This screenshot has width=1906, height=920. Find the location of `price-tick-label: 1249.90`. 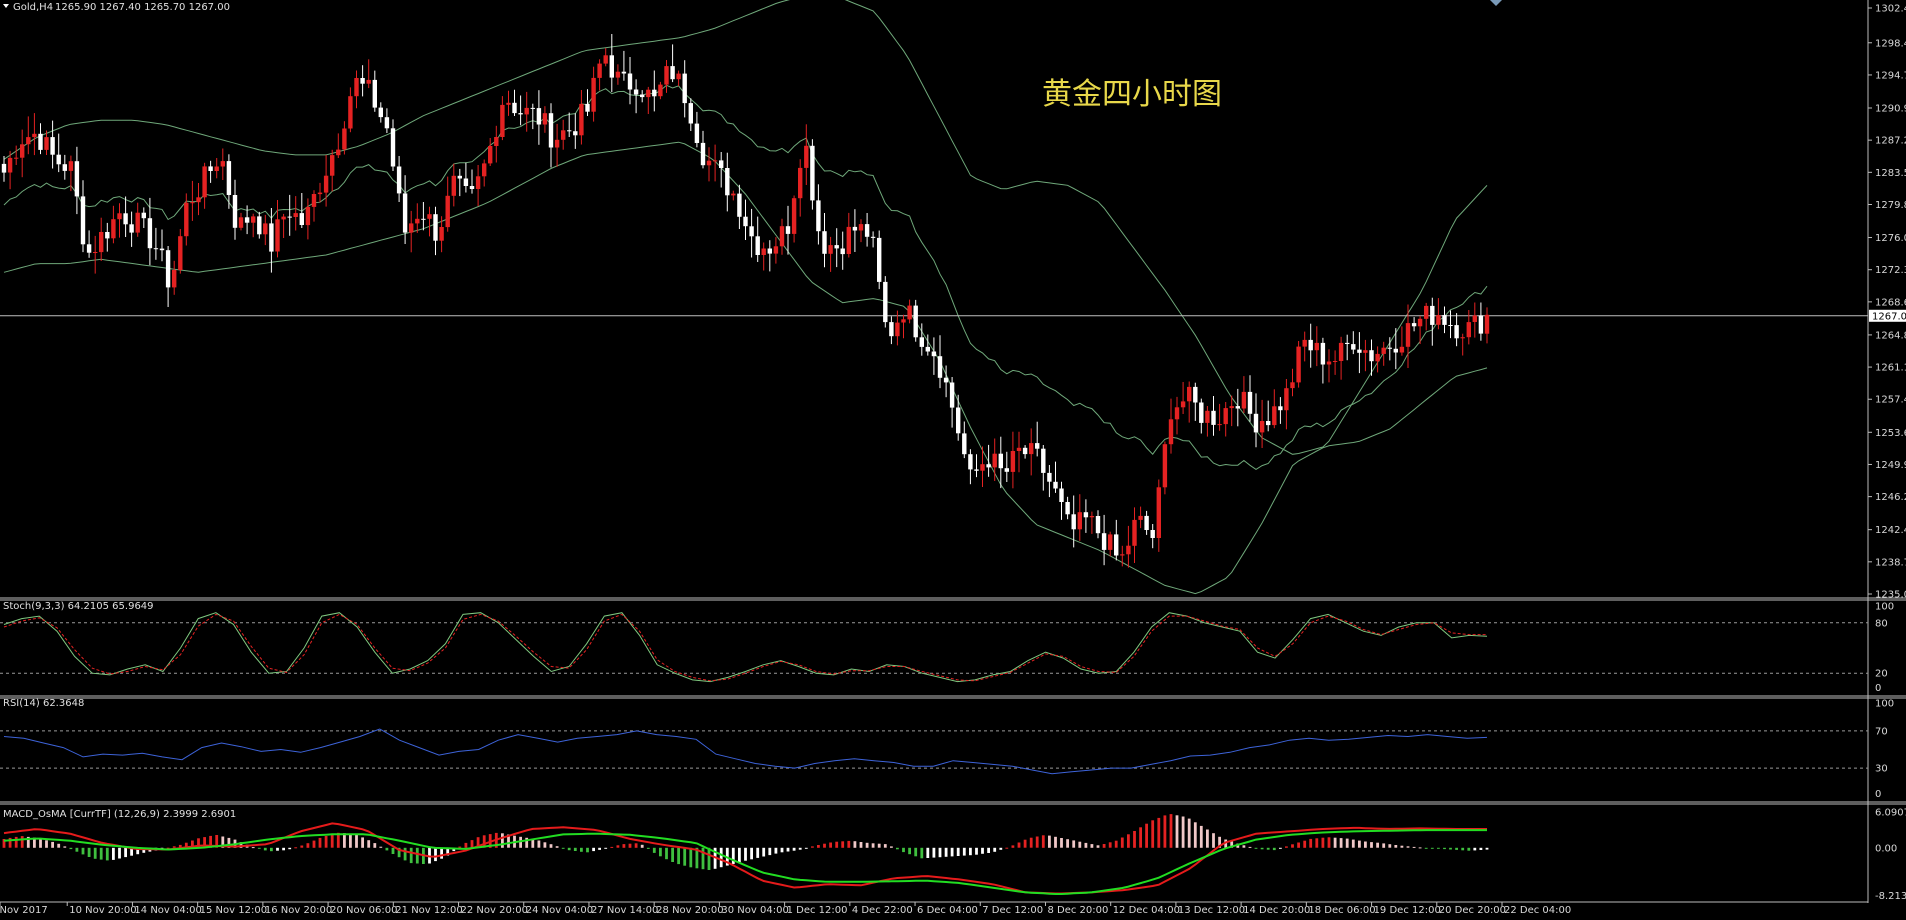

price-tick-label: 1249.90 is located at coordinates (1890, 465).